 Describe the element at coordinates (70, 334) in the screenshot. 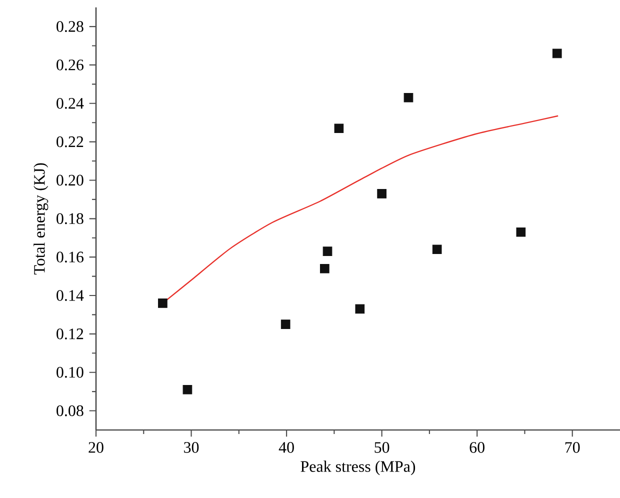

I see `y-tick-label: 0.12` at that location.